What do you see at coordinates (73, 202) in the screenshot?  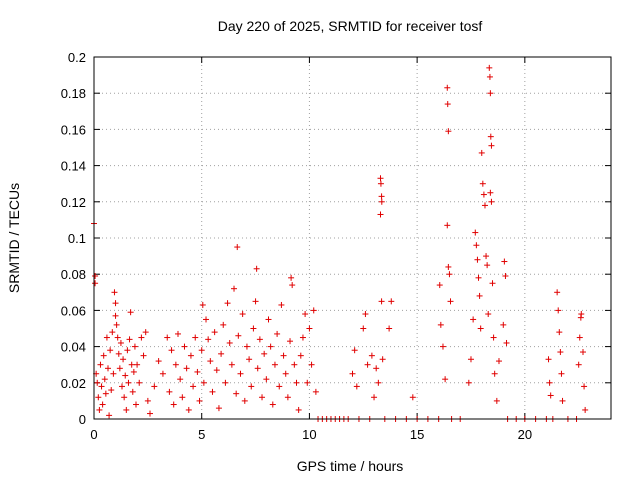 I see `y-tick-label: 0.12` at bounding box center [73, 202].